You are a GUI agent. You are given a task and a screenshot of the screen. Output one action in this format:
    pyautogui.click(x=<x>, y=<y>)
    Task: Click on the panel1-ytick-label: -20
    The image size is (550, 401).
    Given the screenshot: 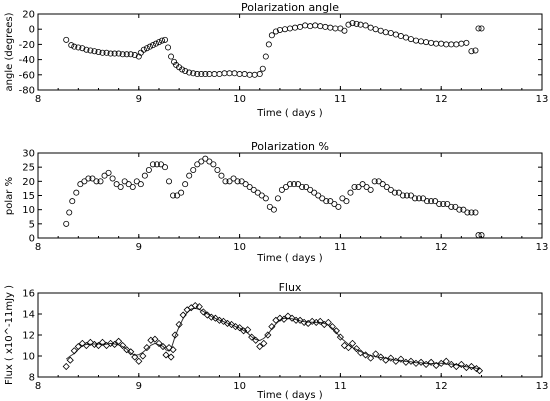 What is the action you would take?
    pyautogui.click(x=27, y=45)
    